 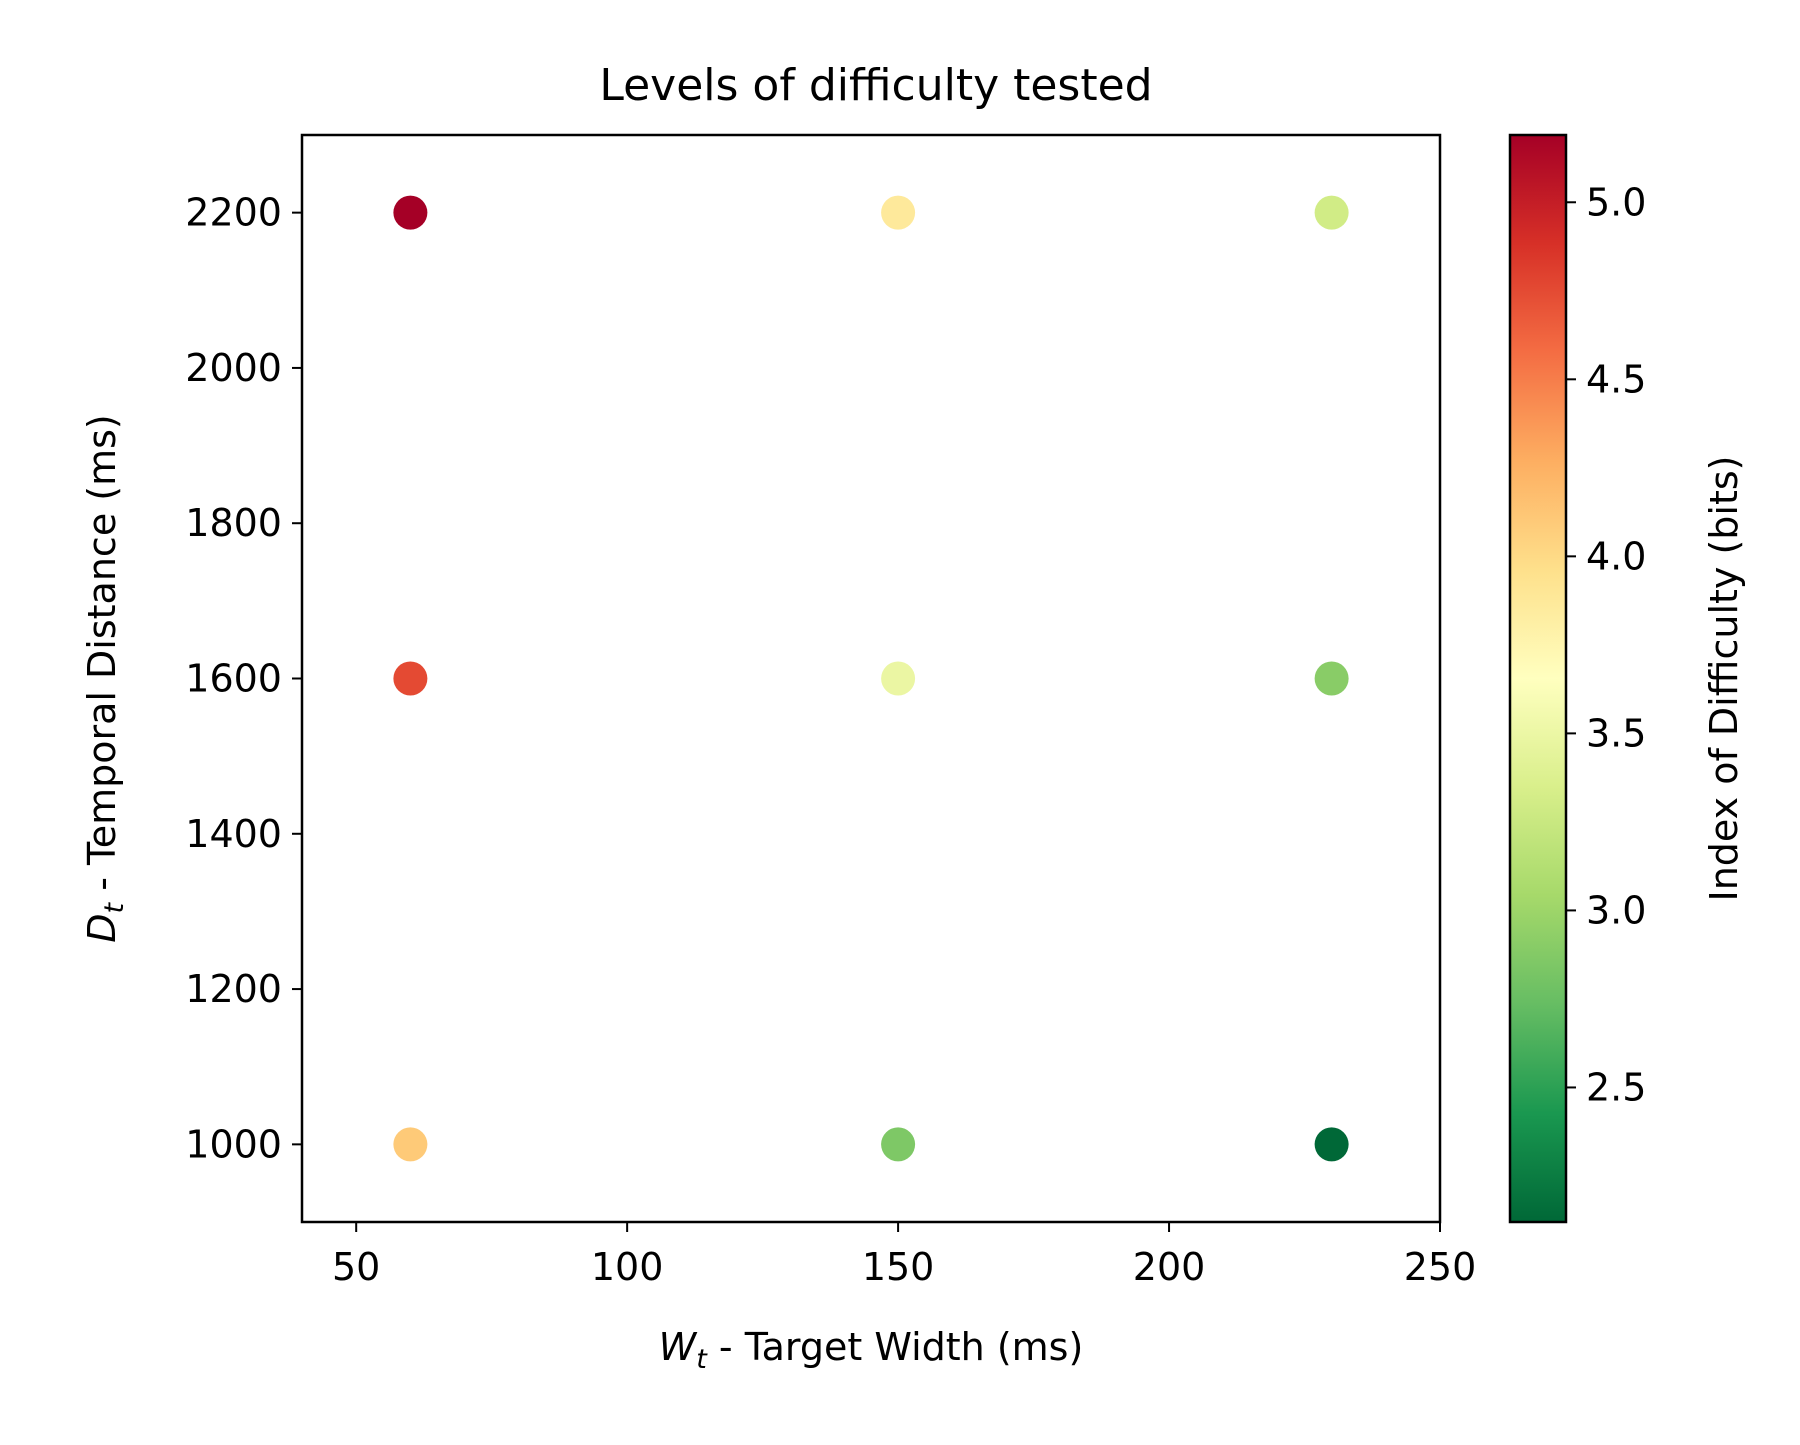 What do you see at coordinates (1616, 910) in the screenshot?
I see `colorbar-tick-label: 3.0` at bounding box center [1616, 910].